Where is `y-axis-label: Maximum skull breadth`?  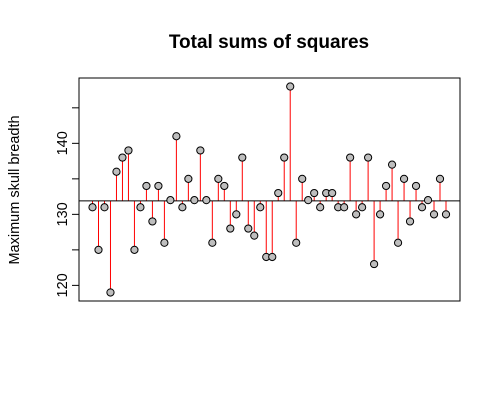 y-axis-label: Maximum skull breadth is located at coordinates (15, 189).